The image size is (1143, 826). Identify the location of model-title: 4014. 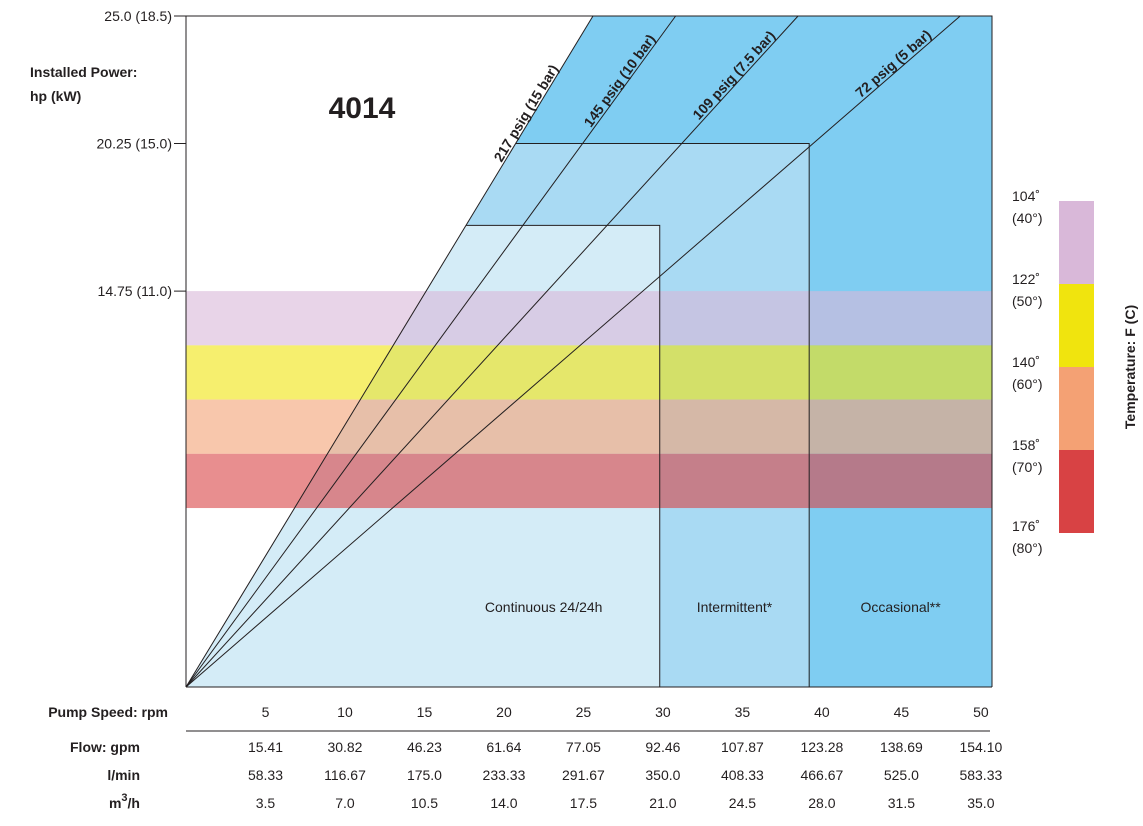
(362, 108).